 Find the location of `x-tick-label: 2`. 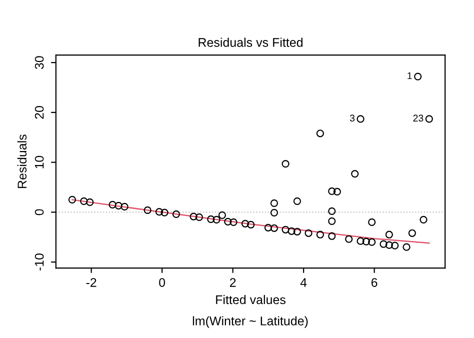

x-tick-label: 2 is located at coordinates (233, 282).